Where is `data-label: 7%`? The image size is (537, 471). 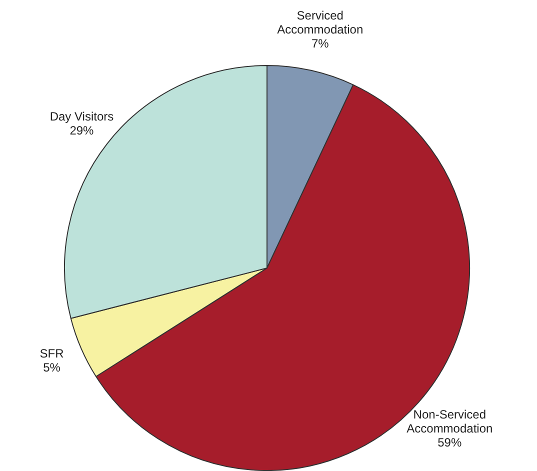
data-label: 7% is located at coordinates (320, 43).